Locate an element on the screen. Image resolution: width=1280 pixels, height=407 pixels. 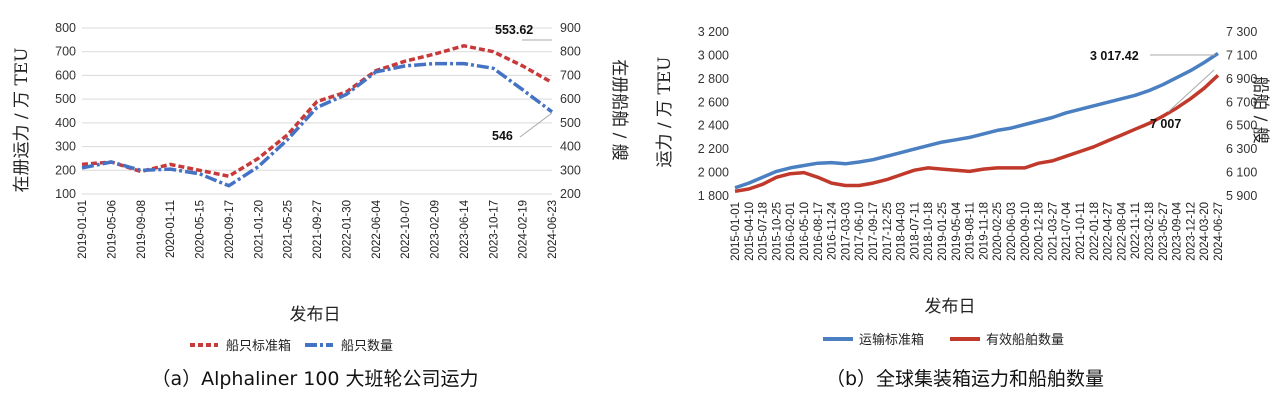
a-left-tick-label: 500 is located at coordinates (65, 99).